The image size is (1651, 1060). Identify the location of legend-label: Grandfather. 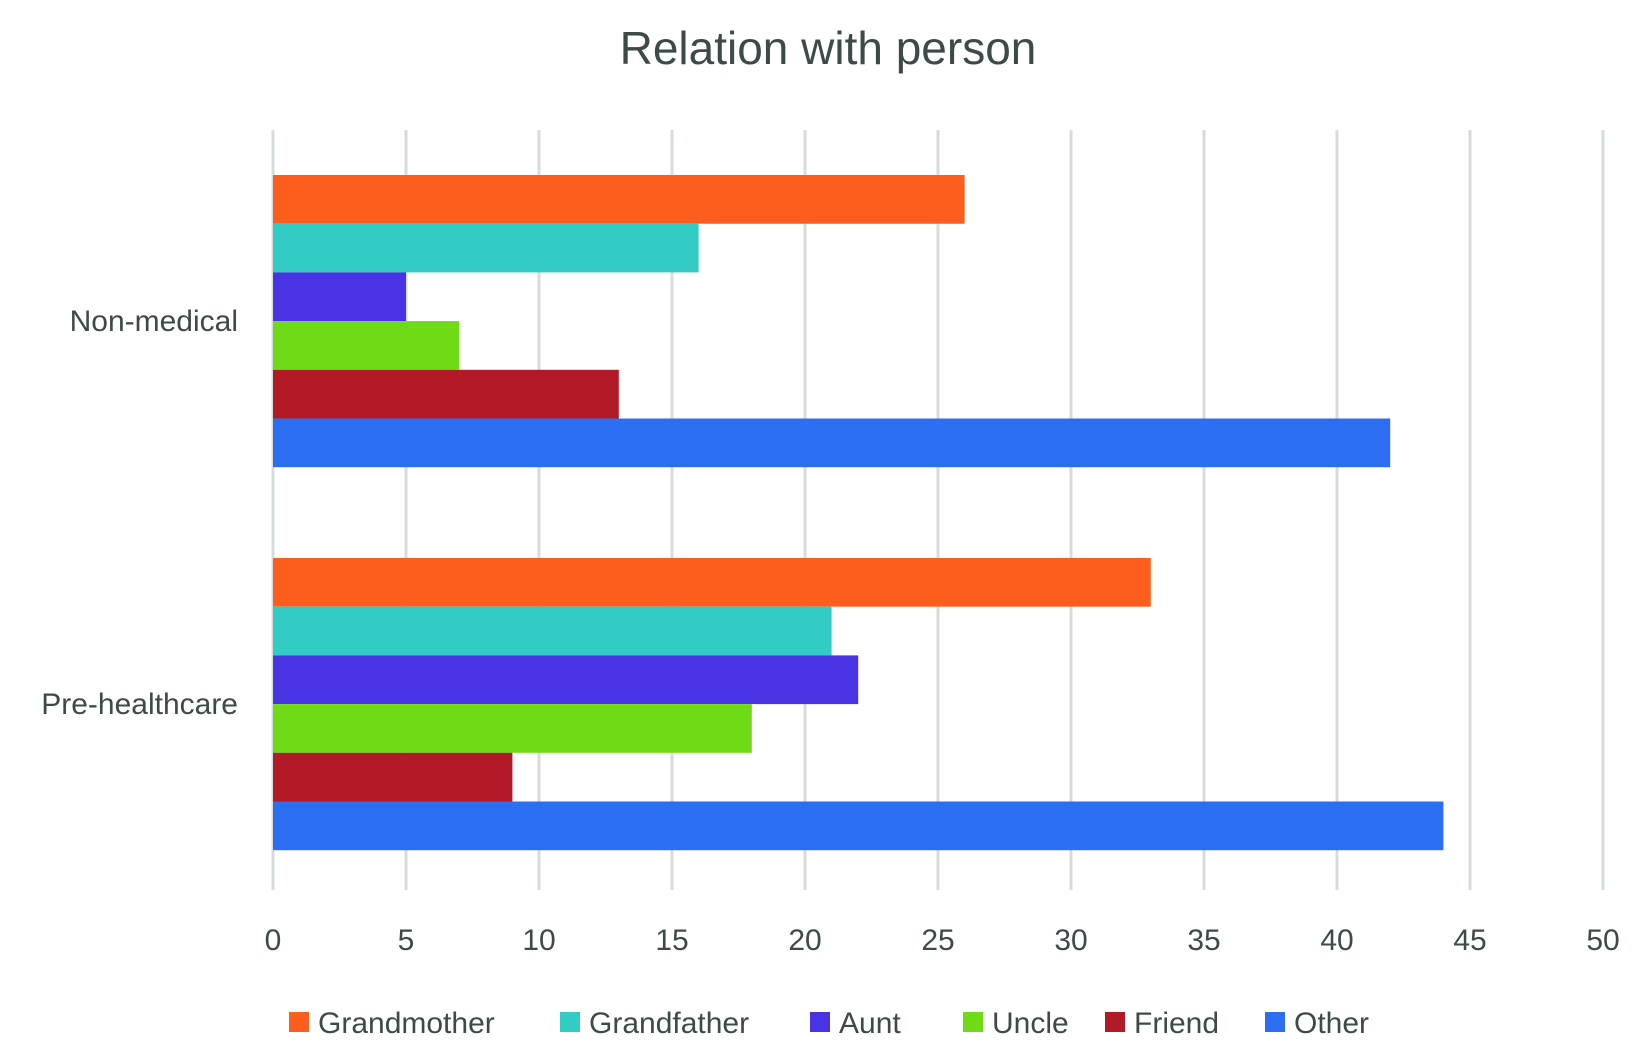
(669, 1023).